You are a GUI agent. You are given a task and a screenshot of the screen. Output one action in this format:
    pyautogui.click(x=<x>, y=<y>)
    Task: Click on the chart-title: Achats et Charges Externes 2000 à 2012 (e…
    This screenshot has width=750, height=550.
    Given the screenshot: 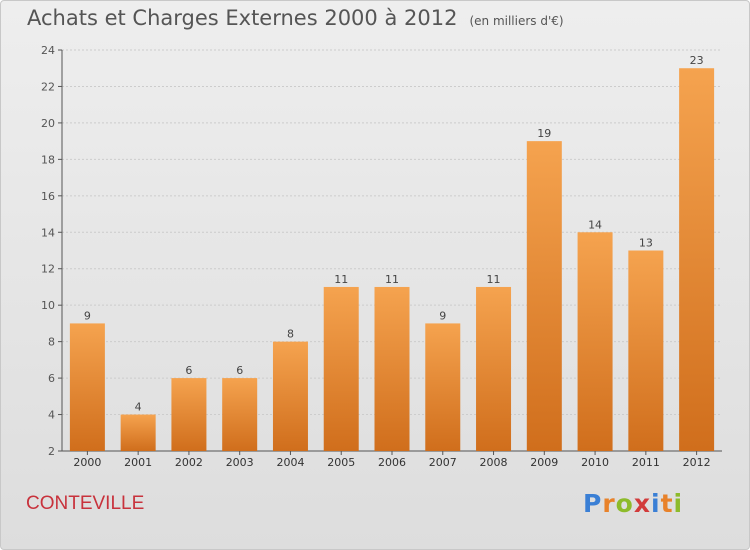 What is the action you would take?
    pyautogui.click(x=295, y=18)
    